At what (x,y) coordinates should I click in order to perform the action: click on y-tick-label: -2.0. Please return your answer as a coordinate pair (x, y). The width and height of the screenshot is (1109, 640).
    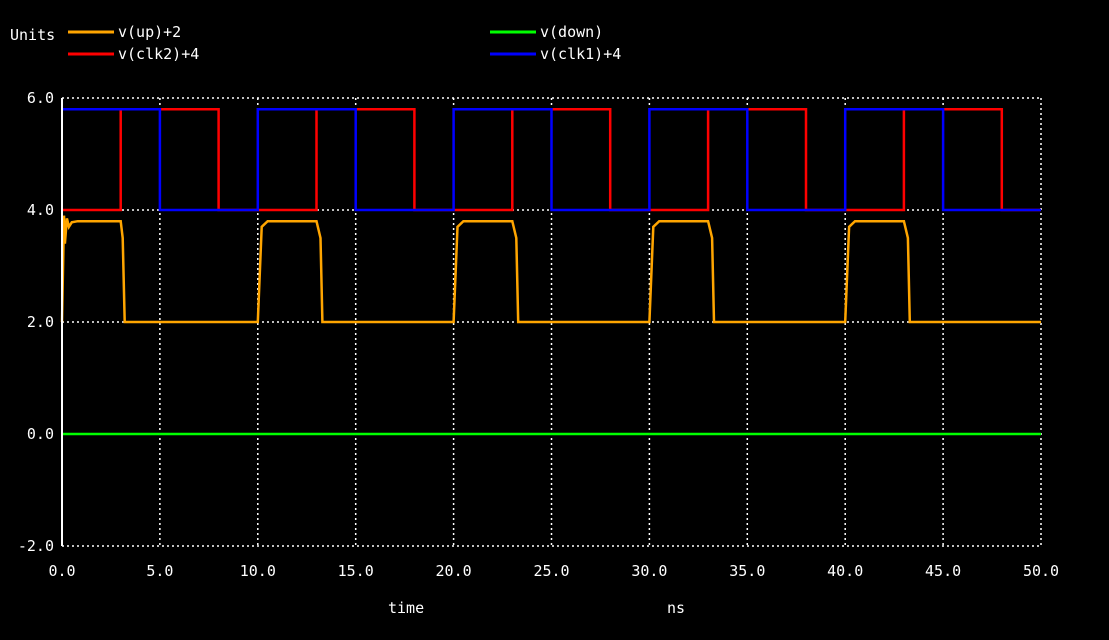
    Looking at the image, I should click on (36, 546).